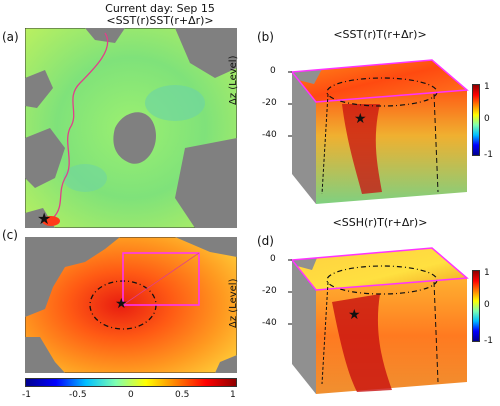 The height and width of the screenshot is (406, 500). I want to click on panel-b-label: (b), so click(265, 37).